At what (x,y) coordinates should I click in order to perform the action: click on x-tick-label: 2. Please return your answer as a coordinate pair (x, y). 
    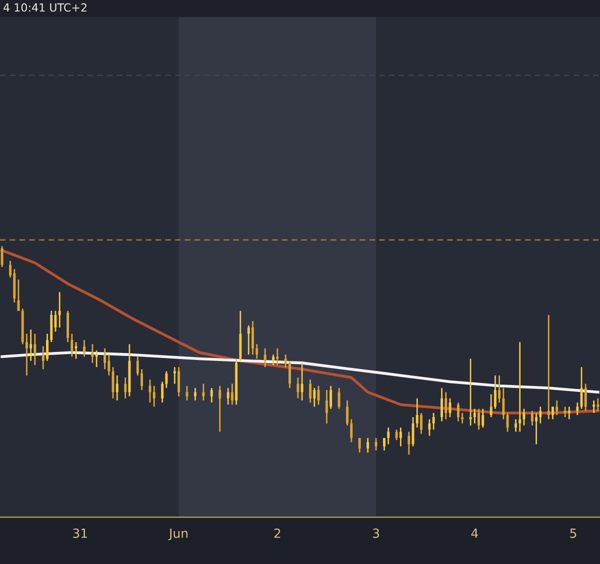
    Looking at the image, I should click on (277, 533).